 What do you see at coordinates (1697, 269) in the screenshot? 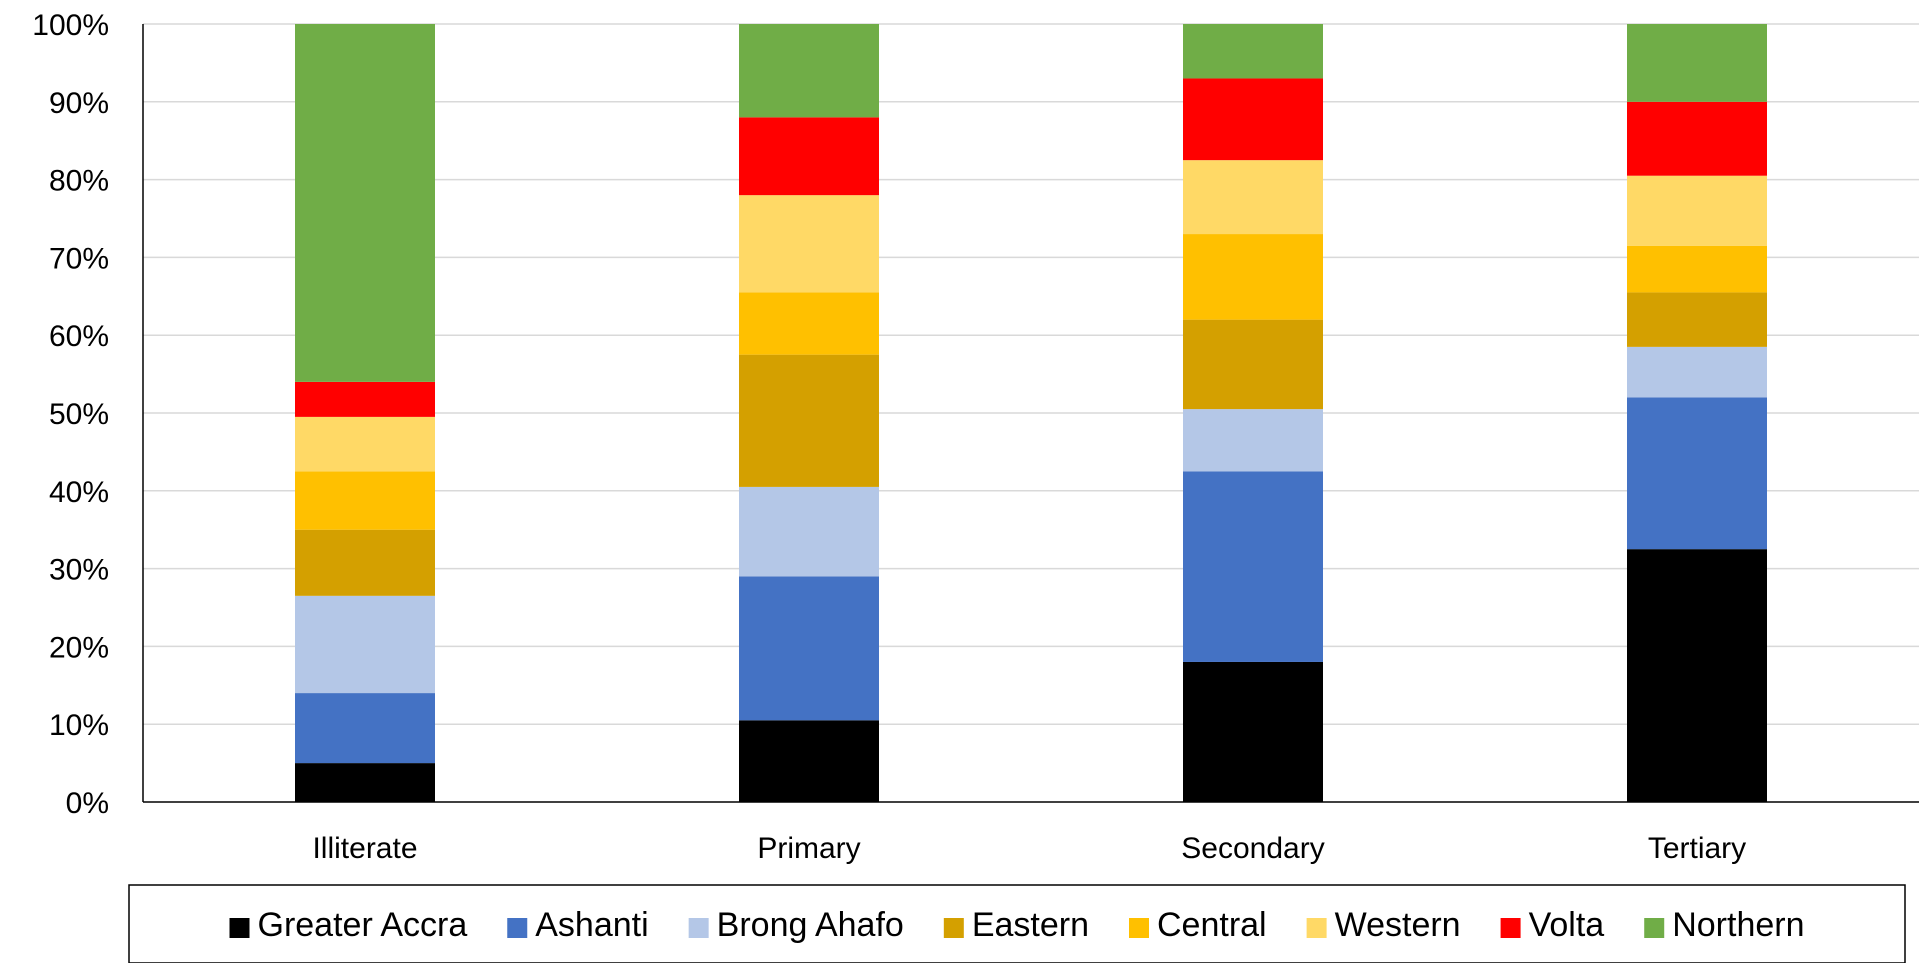
I see `bar-segment-central-tertiary` at bounding box center [1697, 269].